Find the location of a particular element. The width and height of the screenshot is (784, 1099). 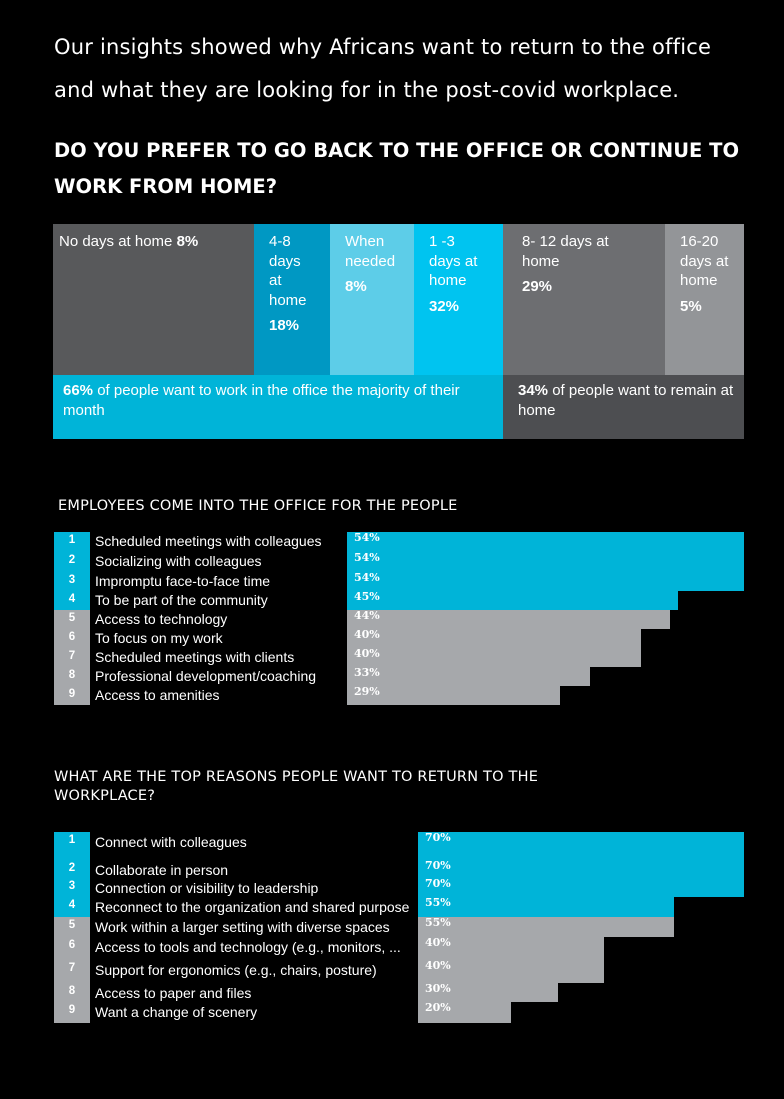

segment-no-days: No days at home 8% is located at coordinates (153, 299).